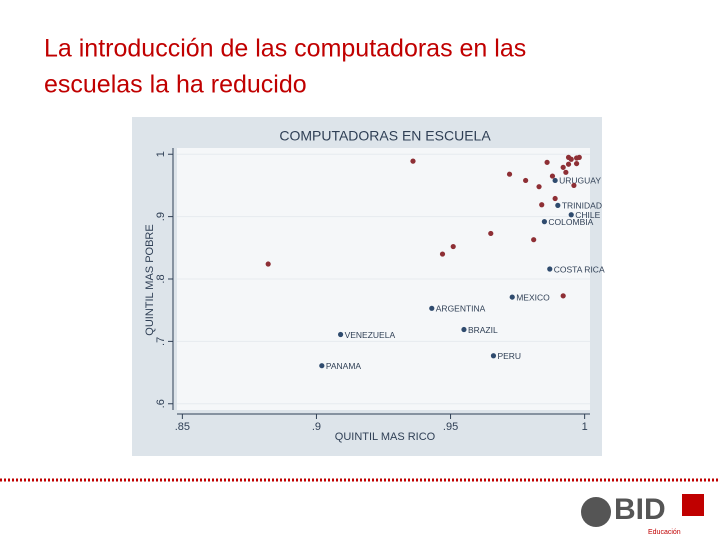  I want to click on chart-title: COMPUTADORAS EN ESCUELA, so click(385, 136).